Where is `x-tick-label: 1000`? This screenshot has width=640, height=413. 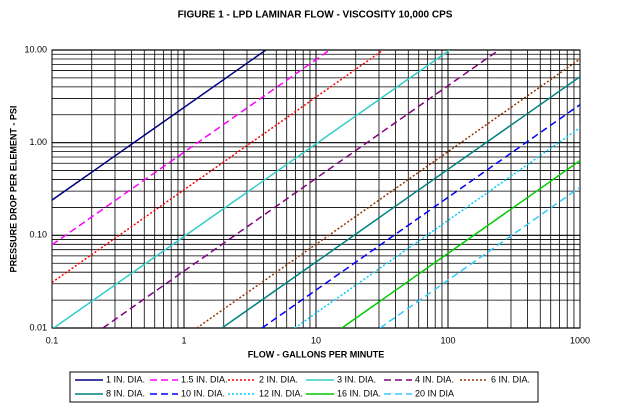
x-tick-label: 1000 is located at coordinates (580, 340).